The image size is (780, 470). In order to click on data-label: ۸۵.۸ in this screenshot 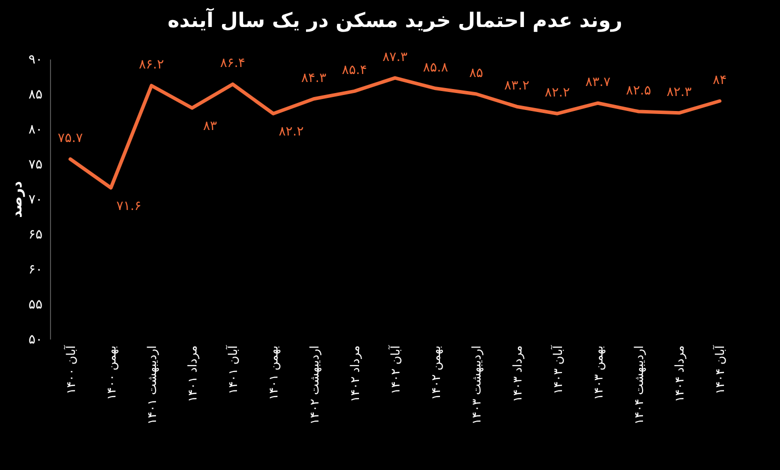, I will do `click(435, 68)`.